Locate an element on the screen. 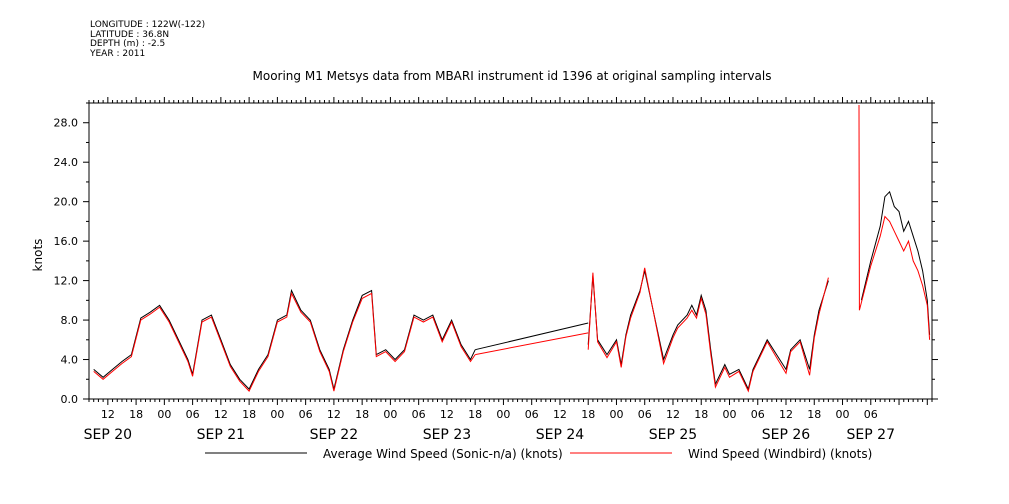 The width and height of the screenshot is (1009, 504). year-label: YEAR : 2011 is located at coordinates (118, 53).